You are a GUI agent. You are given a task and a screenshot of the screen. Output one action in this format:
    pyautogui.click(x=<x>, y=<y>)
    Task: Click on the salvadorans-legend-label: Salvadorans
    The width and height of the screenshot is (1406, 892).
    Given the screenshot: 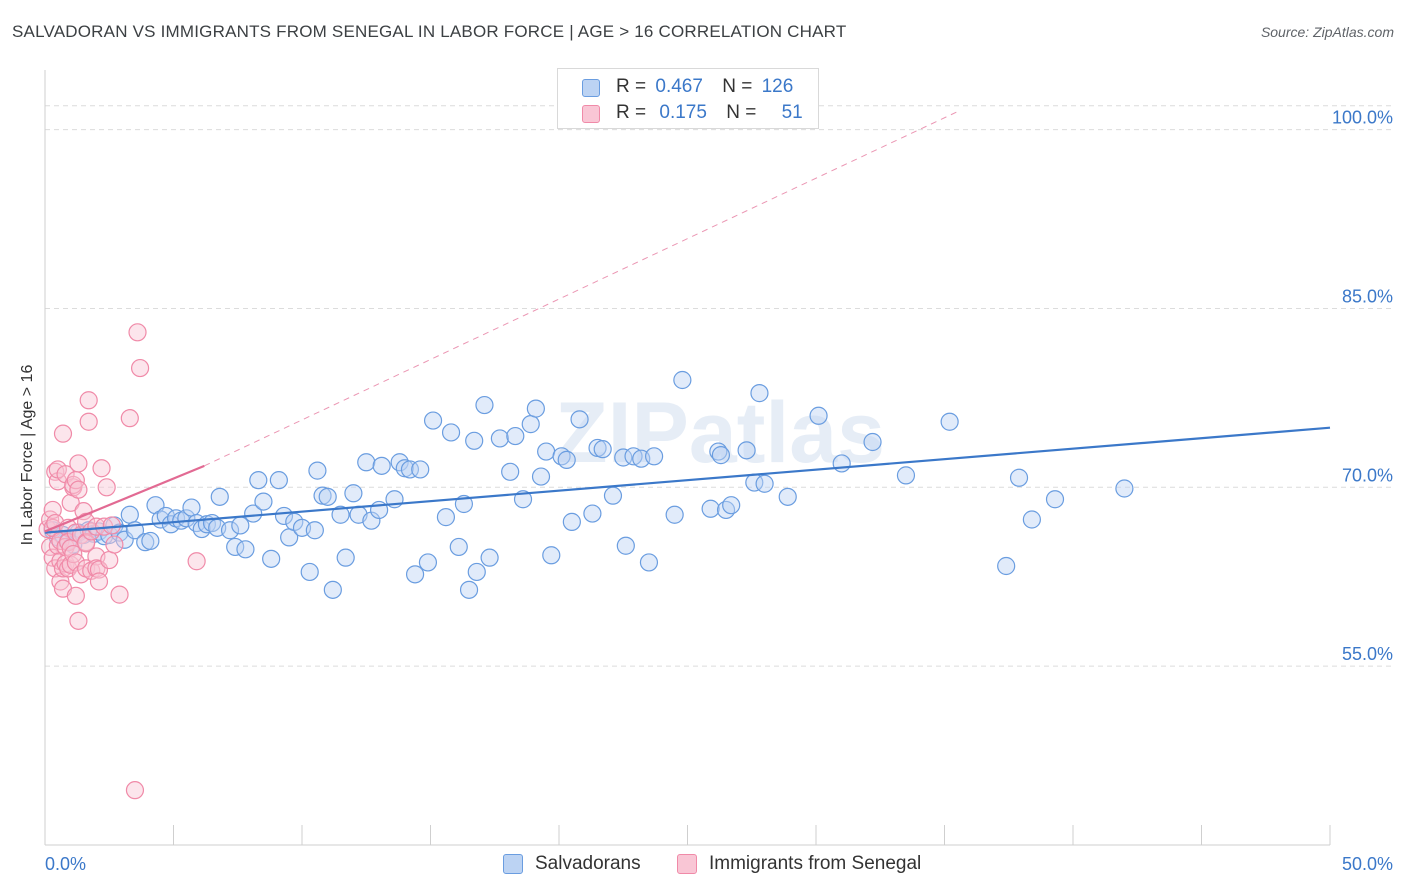 What is the action you would take?
    pyautogui.click(x=588, y=863)
    